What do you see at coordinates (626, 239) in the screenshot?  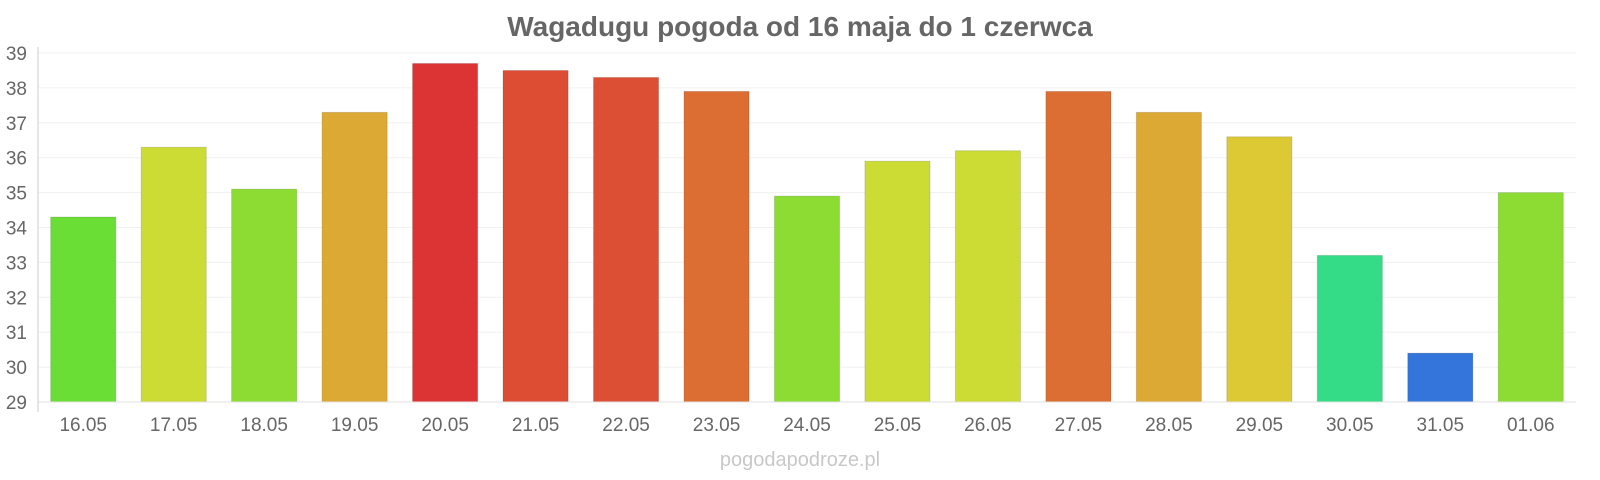 I see `bar-22.05` at bounding box center [626, 239].